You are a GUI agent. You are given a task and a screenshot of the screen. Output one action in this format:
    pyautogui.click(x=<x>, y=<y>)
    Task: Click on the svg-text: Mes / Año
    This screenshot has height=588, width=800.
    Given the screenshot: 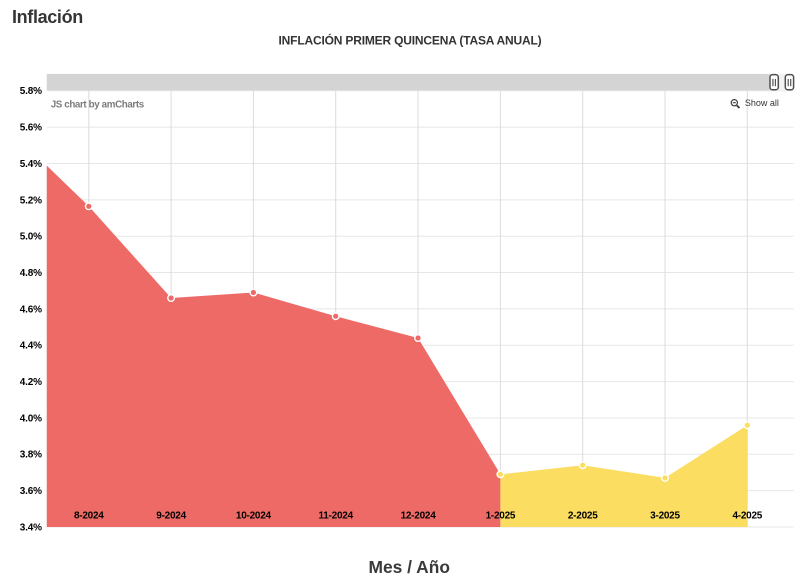 What is the action you would take?
    pyautogui.click(x=408, y=567)
    